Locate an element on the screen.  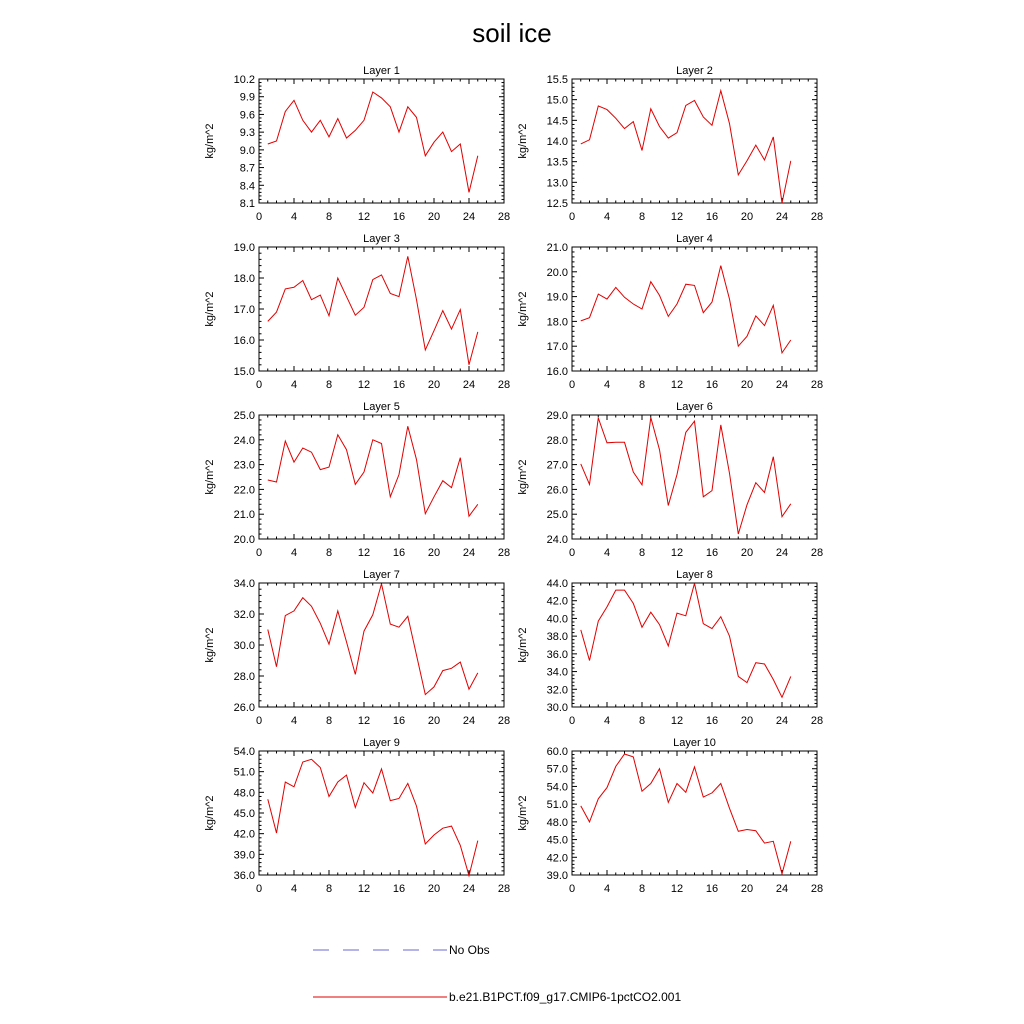
y-tick-label: 34.0 is located at coordinates (557, 673).